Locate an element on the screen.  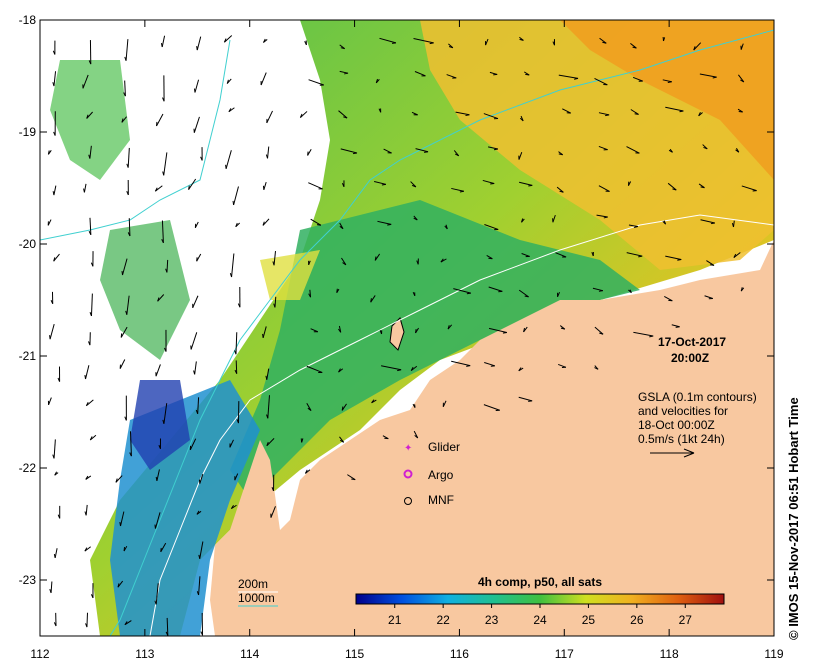
glider-label: Glider is located at coordinates (444, 447).